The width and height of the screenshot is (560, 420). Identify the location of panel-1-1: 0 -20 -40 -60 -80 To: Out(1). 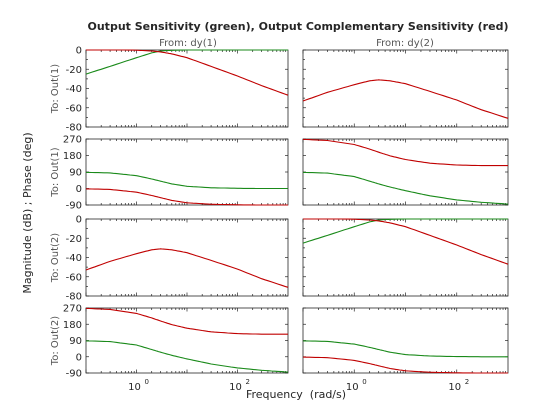
(169, 90).